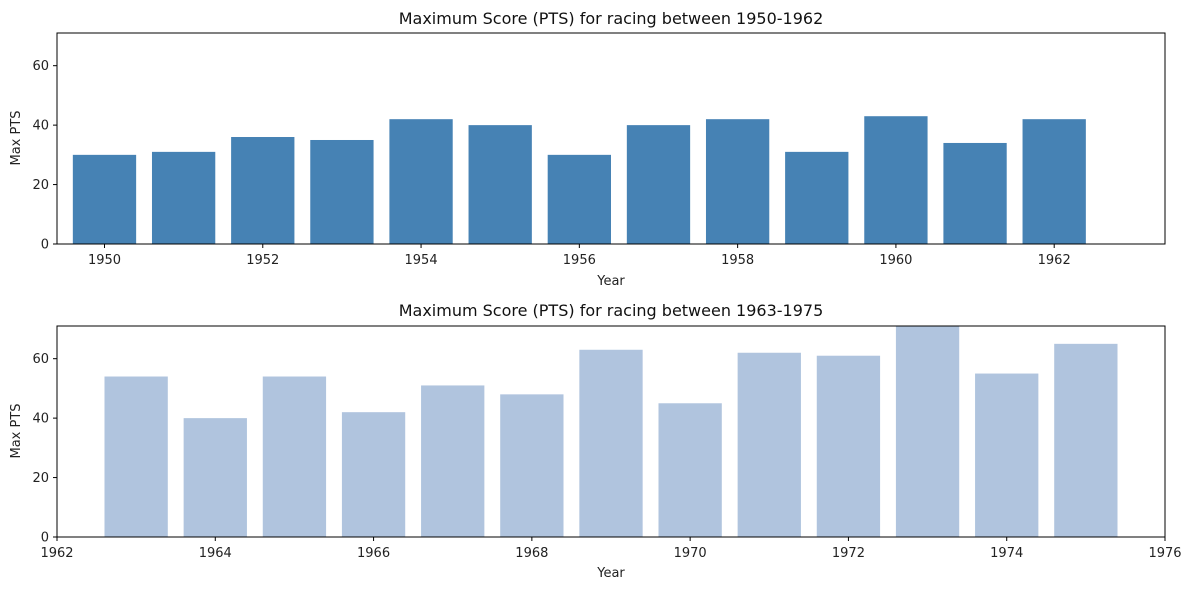 Image resolution: width=1189 pixels, height=590 pixels. Describe the element at coordinates (611, 443) in the screenshot. I see `bar-1969` at that location.